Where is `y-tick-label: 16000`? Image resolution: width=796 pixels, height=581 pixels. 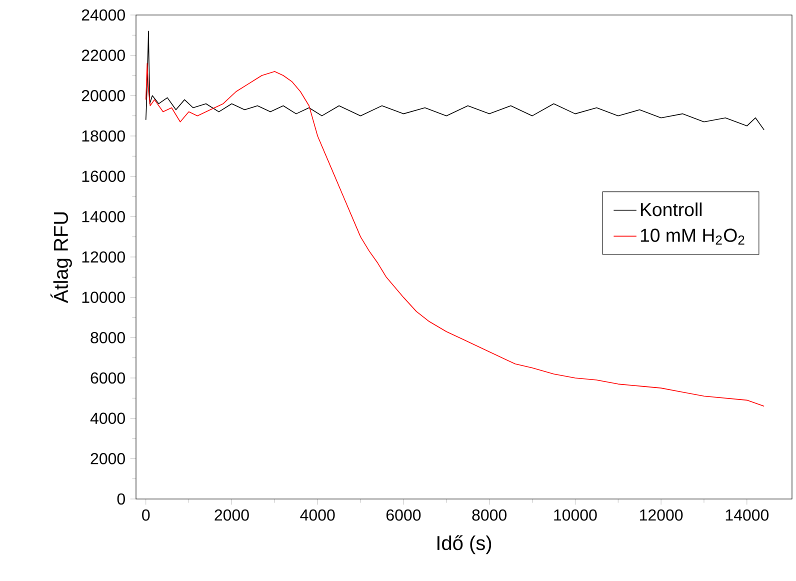
y-tick-label: 16000 is located at coordinates (103, 176).